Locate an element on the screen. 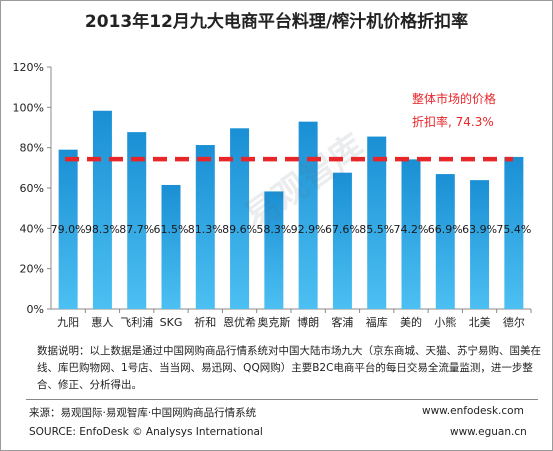  x-tick-label: 九阳 is located at coordinates (68, 322).